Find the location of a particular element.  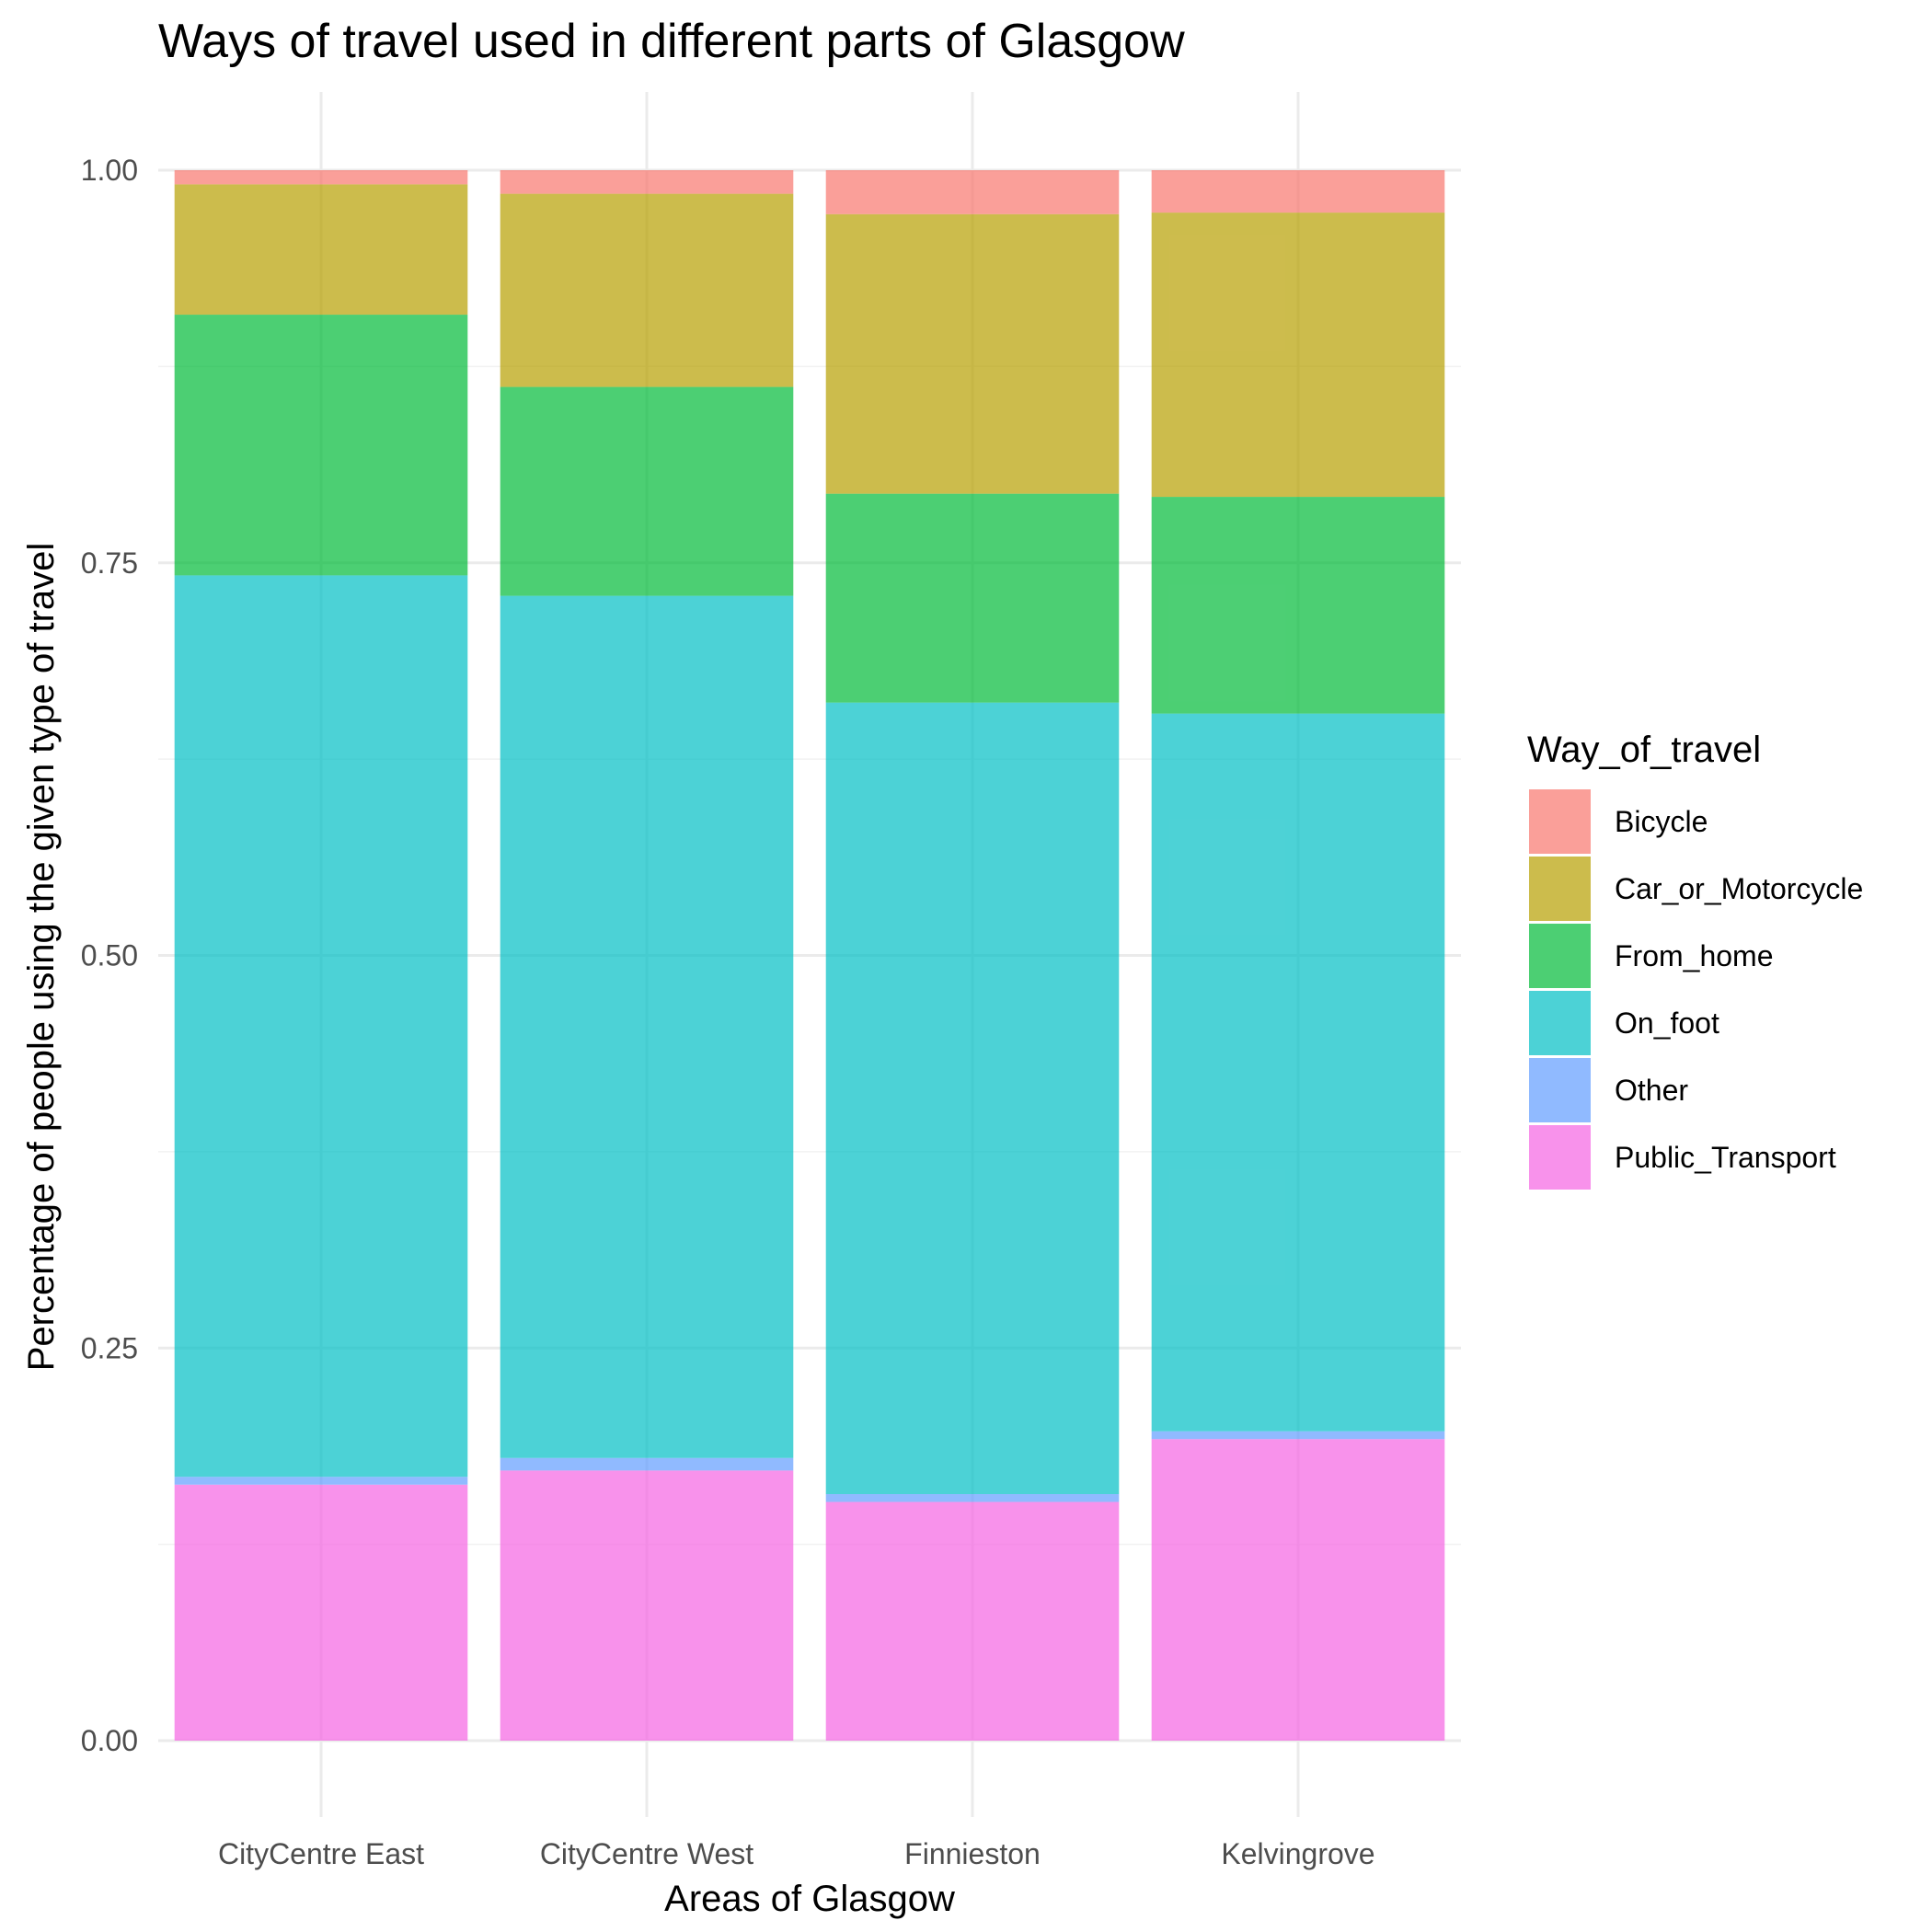

y-tick-label: 0.50 is located at coordinates (109, 955).